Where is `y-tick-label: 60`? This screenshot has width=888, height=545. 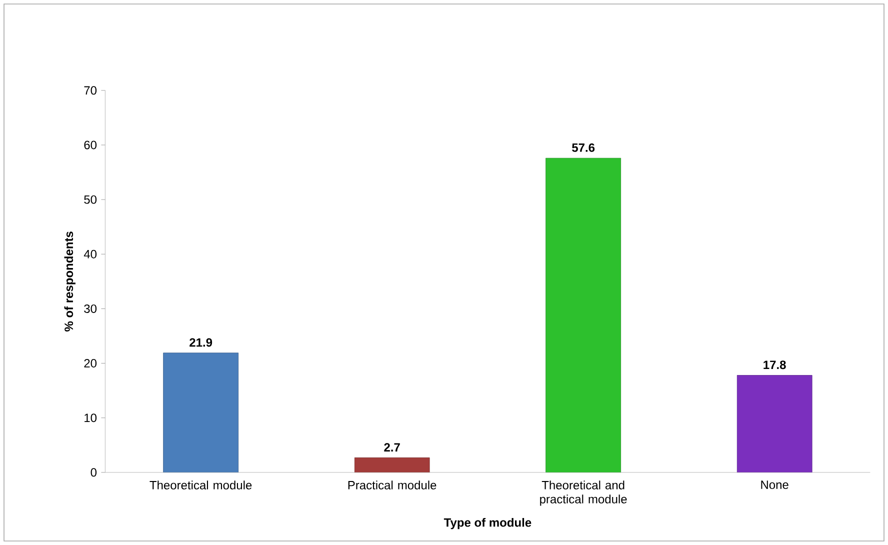
y-tick-label: 60 is located at coordinates (90, 145).